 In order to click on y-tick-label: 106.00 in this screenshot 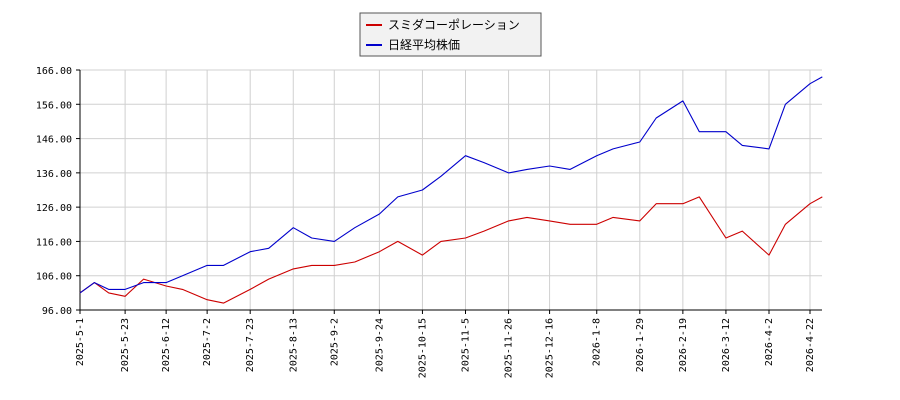, I will do `click(54, 277)`.